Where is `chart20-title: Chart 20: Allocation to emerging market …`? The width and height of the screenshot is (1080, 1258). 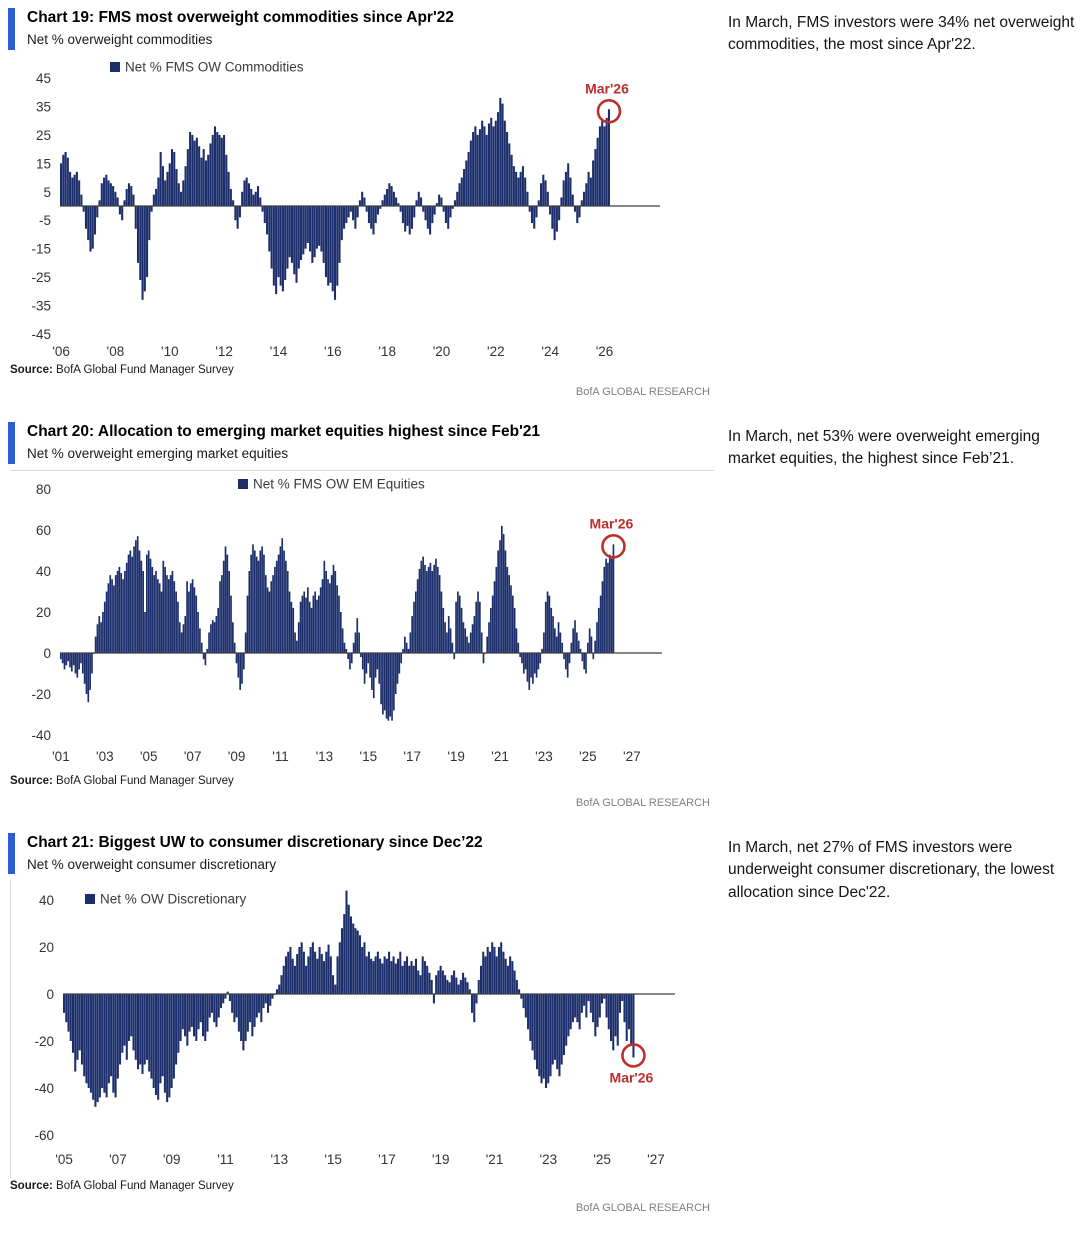
chart20-title: Chart 20: Allocation to emerging market … is located at coordinates (284, 431).